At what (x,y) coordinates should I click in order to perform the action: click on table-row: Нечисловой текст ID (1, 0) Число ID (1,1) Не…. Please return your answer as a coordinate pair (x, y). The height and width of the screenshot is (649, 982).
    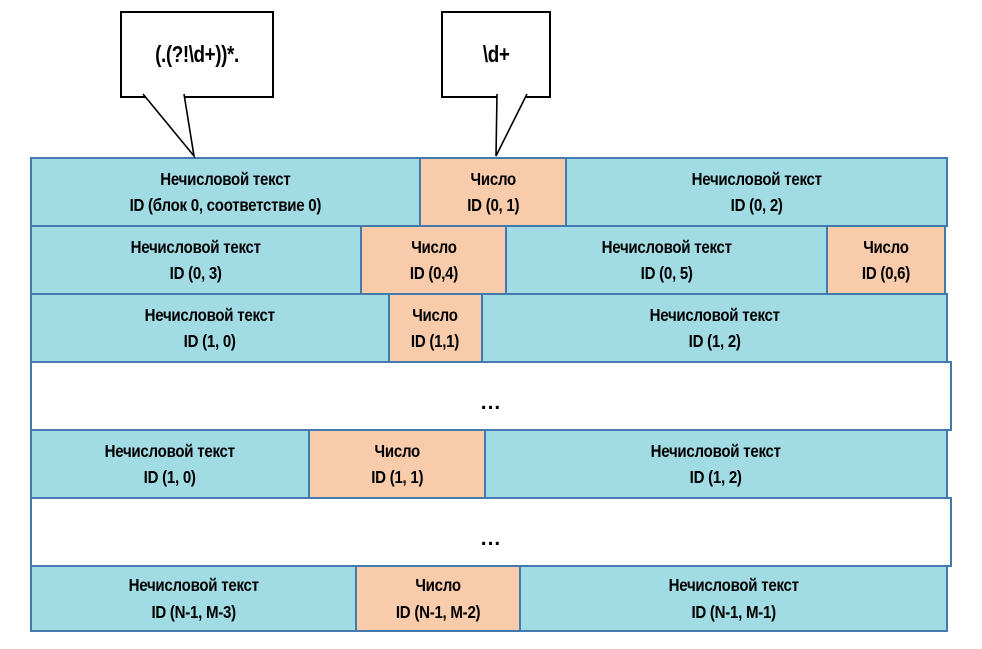
    Looking at the image, I should click on (491, 328).